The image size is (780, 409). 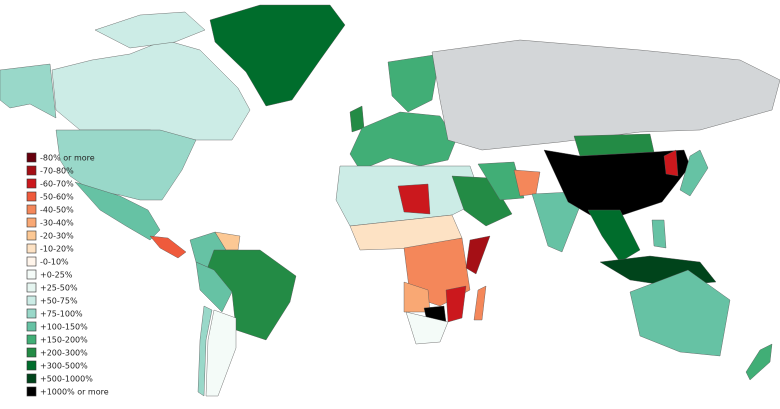 What do you see at coordinates (64, 327) in the screenshot?
I see `legend-label: +100-150%` at bounding box center [64, 327].